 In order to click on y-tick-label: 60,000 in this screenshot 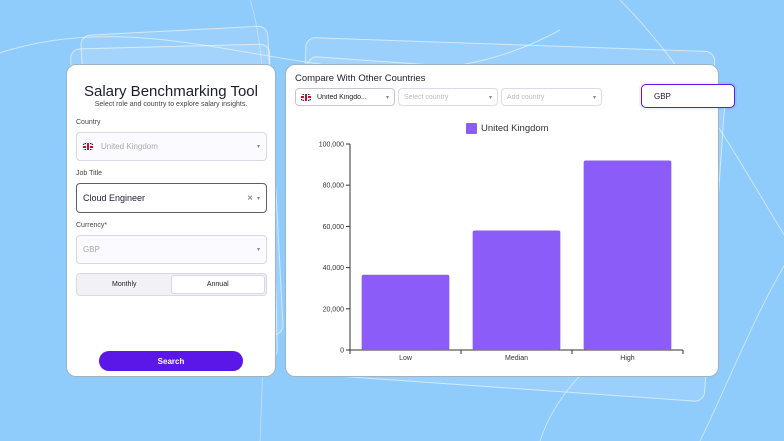, I will do `click(334, 227)`.